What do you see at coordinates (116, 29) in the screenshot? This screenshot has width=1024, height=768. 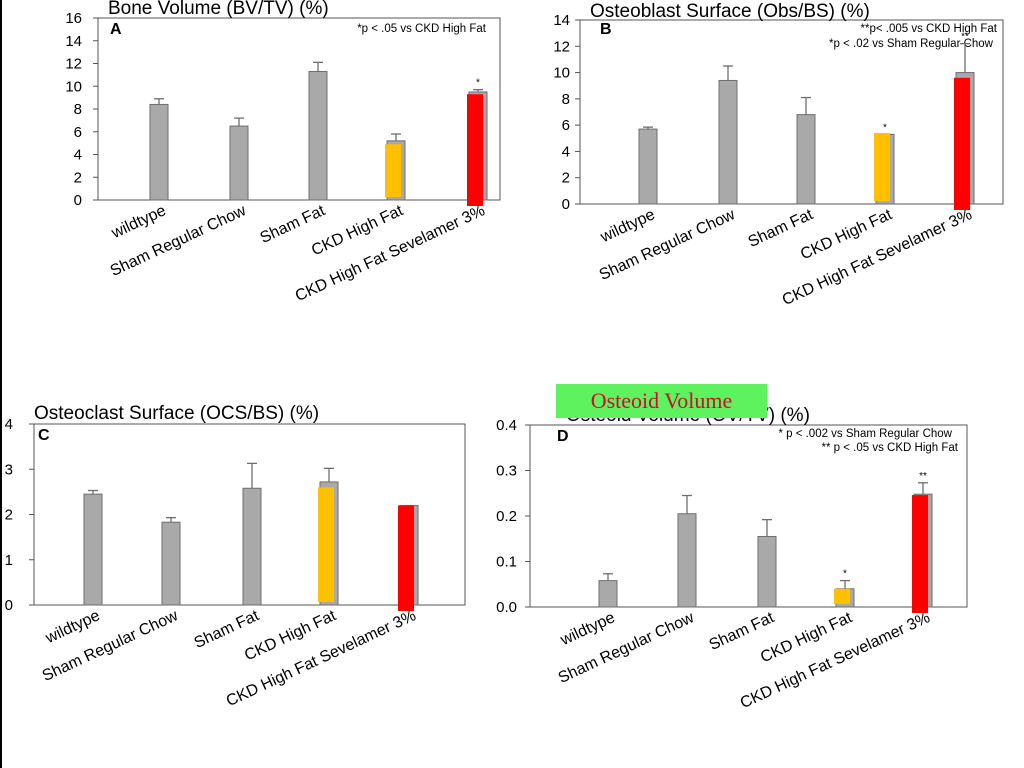 I see `panel-a-letter: A` at bounding box center [116, 29].